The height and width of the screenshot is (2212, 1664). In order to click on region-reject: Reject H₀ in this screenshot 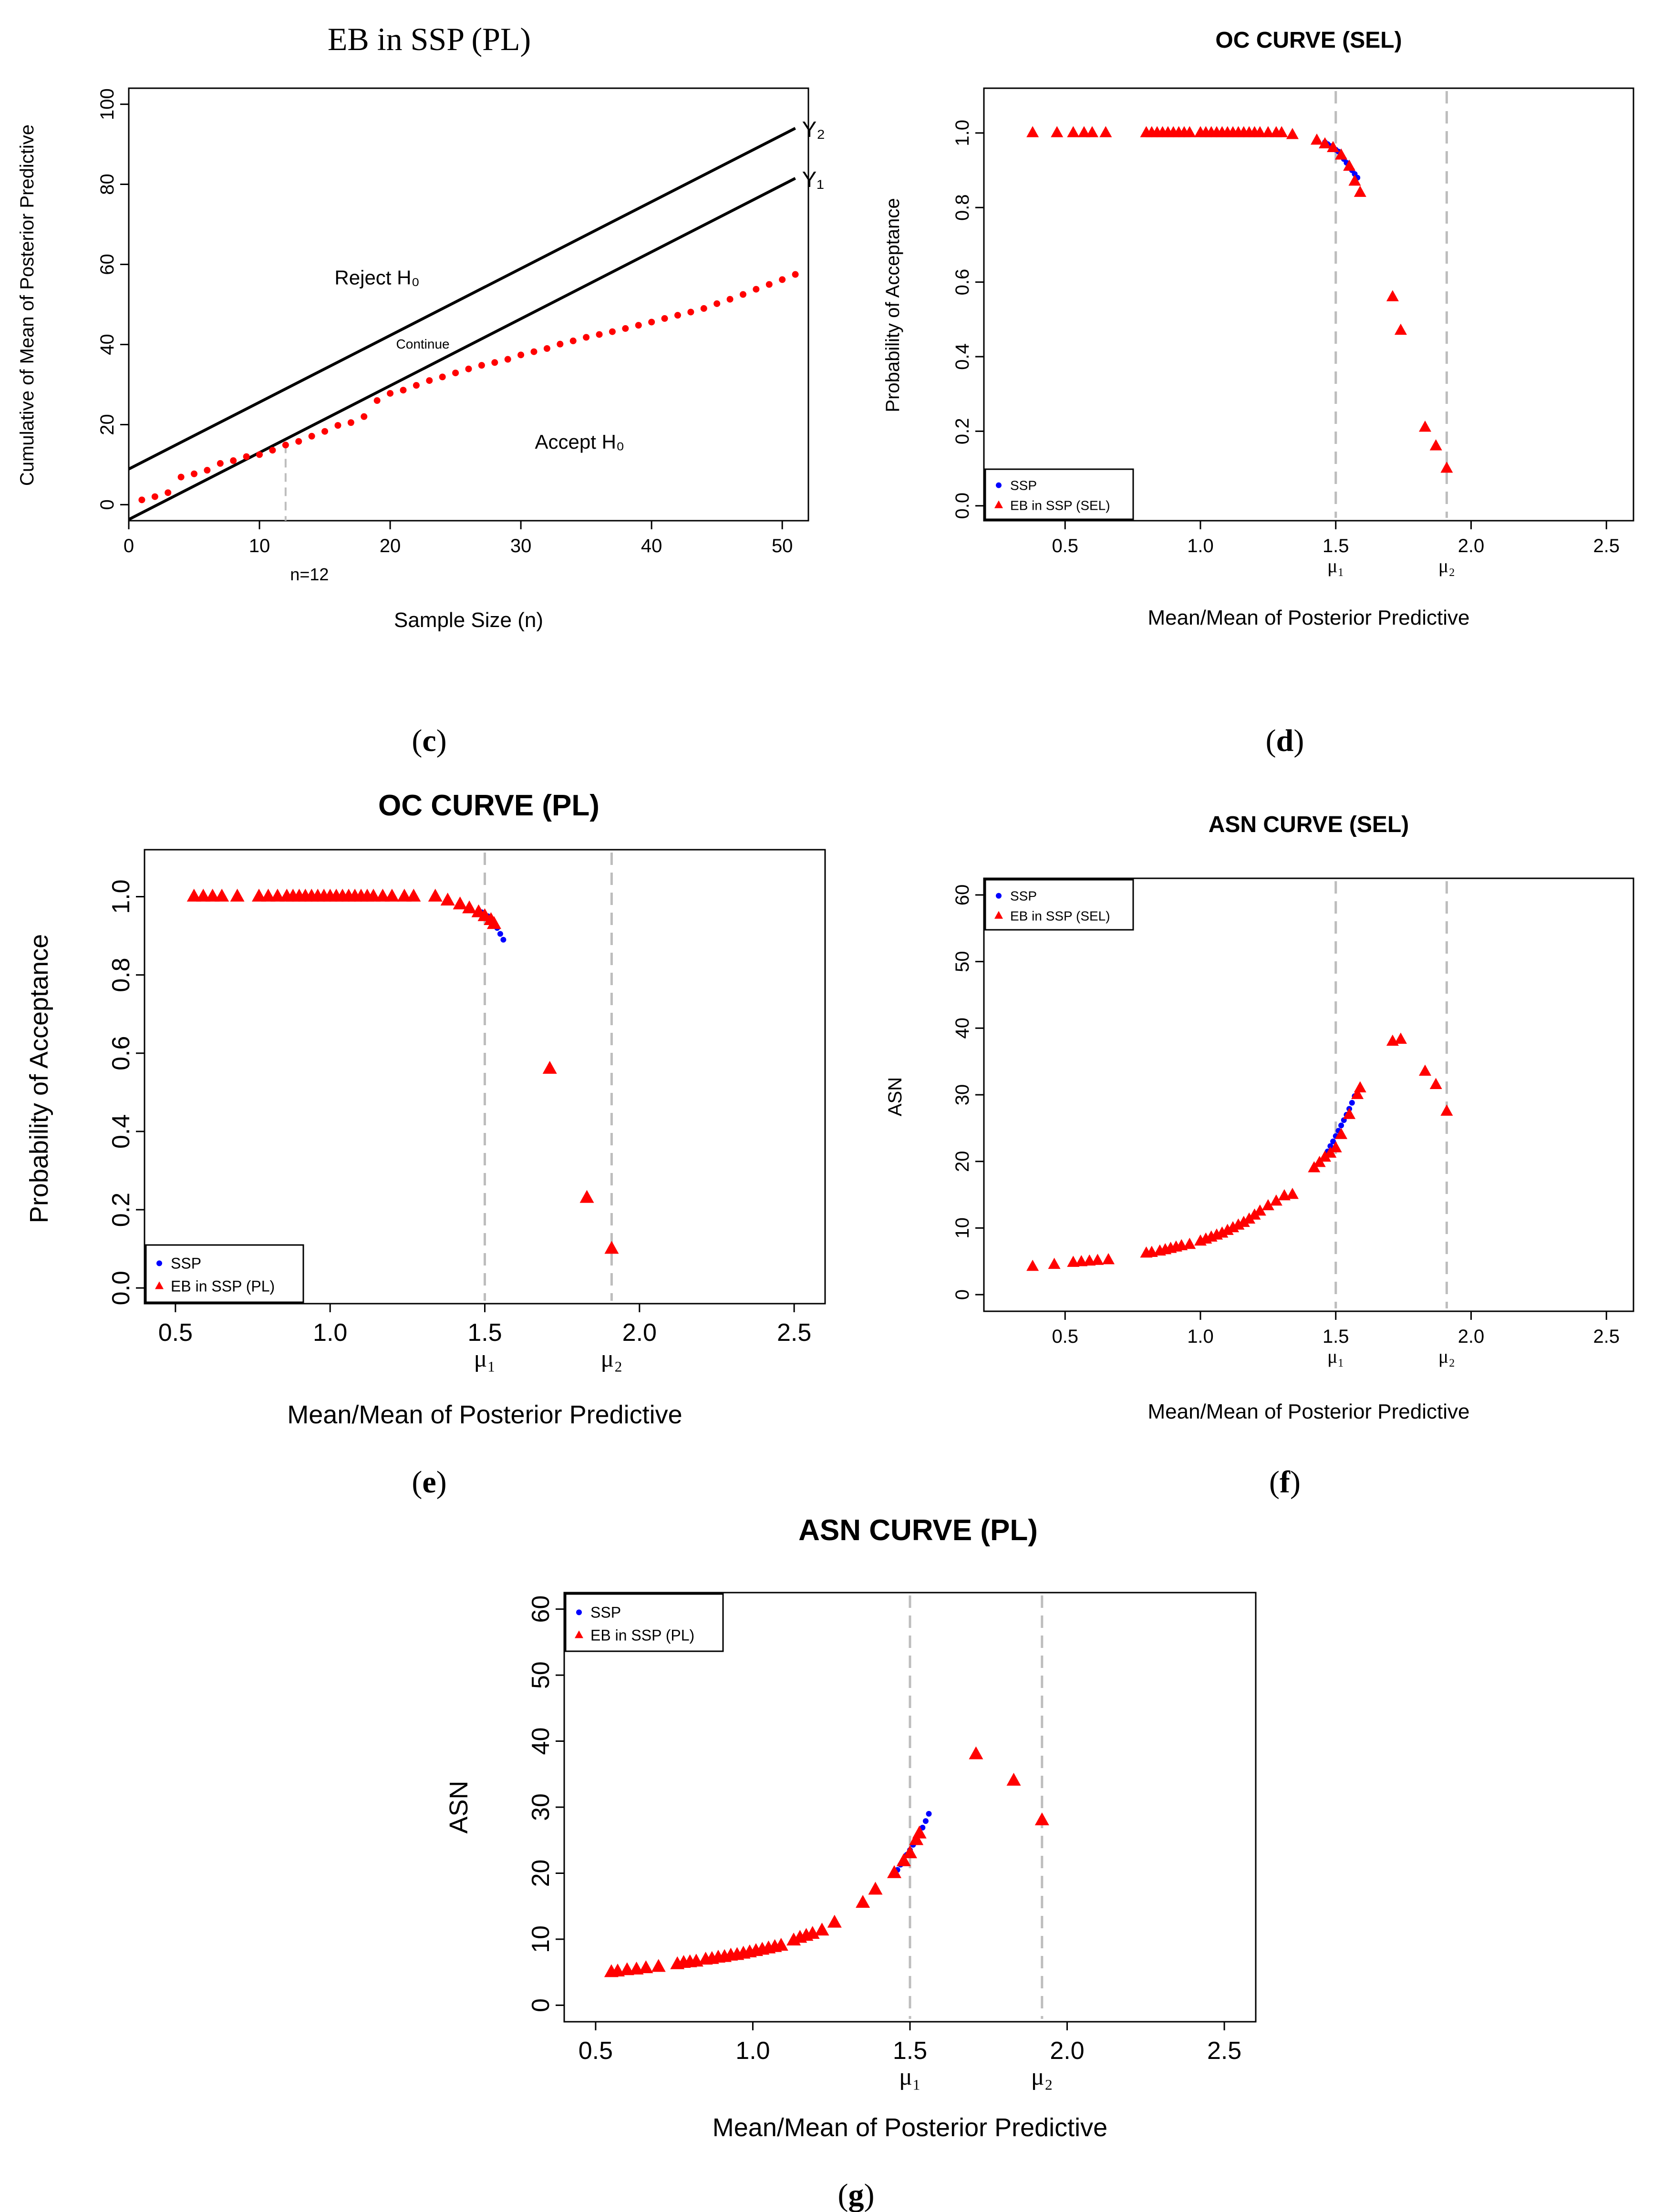, I will do `click(376, 278)`.